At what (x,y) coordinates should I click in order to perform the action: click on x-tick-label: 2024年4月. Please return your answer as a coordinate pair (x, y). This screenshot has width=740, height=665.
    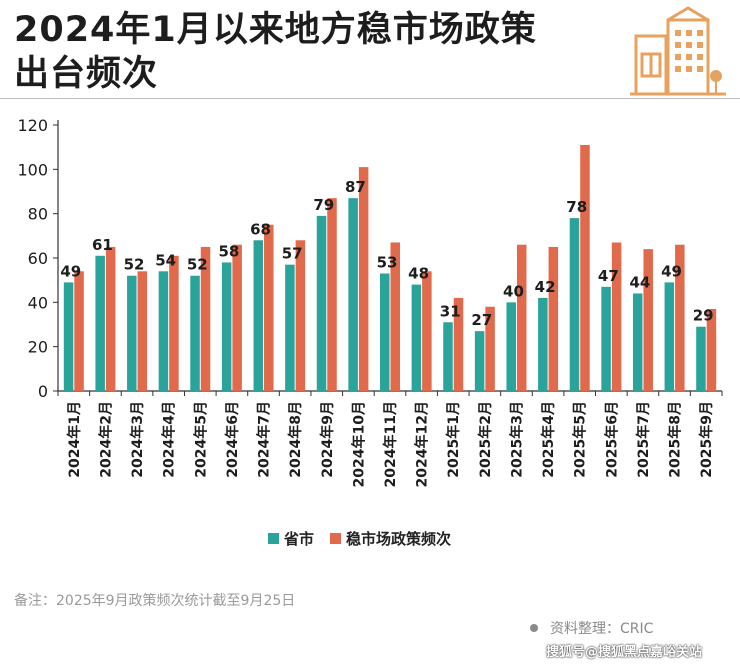
    Looking at the image, I should click on (169, 439).